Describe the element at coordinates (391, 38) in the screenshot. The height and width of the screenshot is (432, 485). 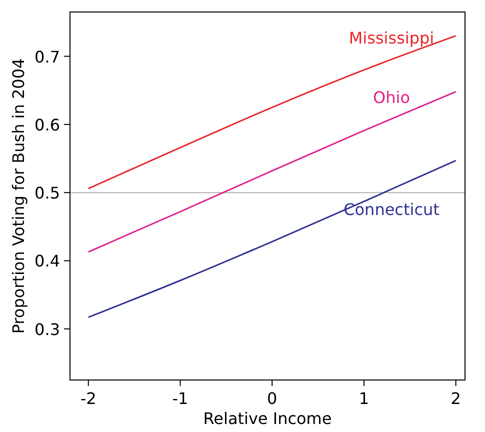
I see `series-label: Mississippi` at that location.